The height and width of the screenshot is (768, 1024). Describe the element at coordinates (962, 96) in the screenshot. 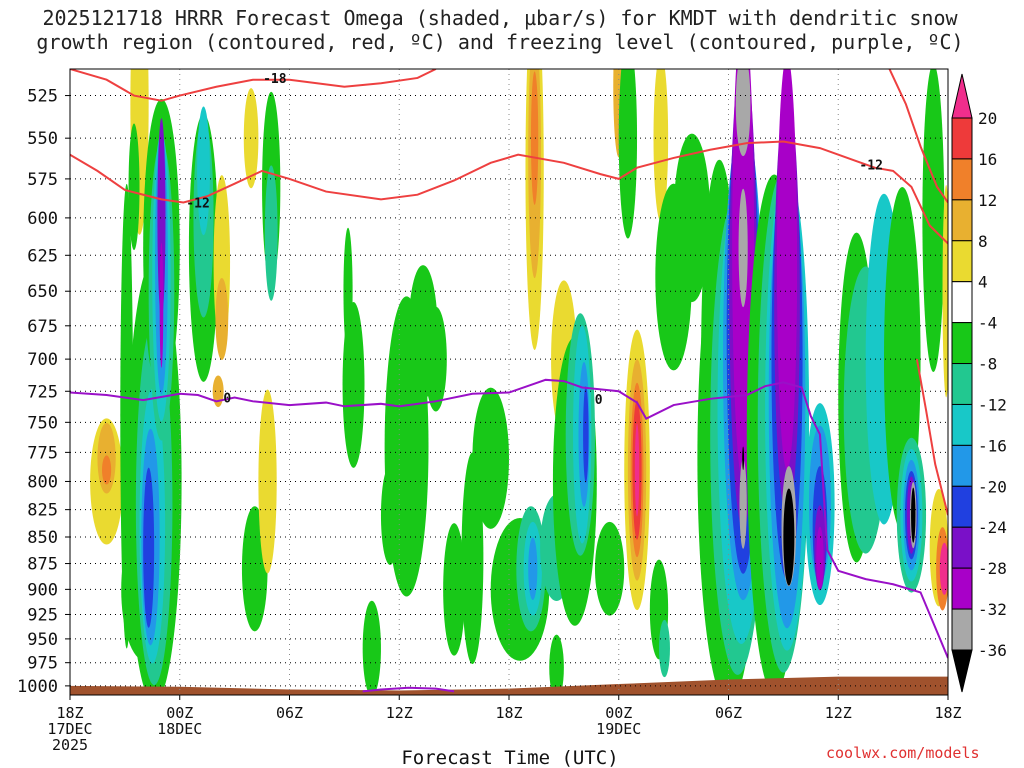

I see `colorbar-top-arrow` at that location.